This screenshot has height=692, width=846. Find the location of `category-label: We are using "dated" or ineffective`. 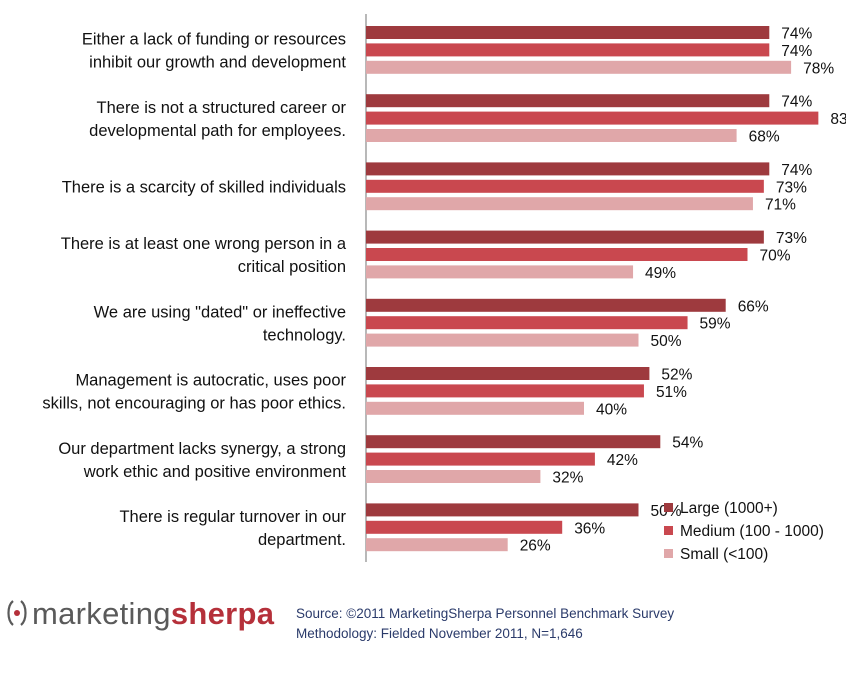

category-label: We are using "dated" or ineffective is located at coordinates (220, 312).